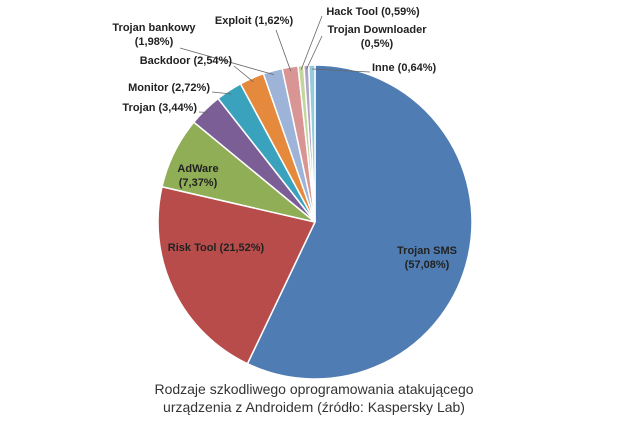 The image size is (628, 430). I want to click on leader-line-monitor, so click(221, 93).